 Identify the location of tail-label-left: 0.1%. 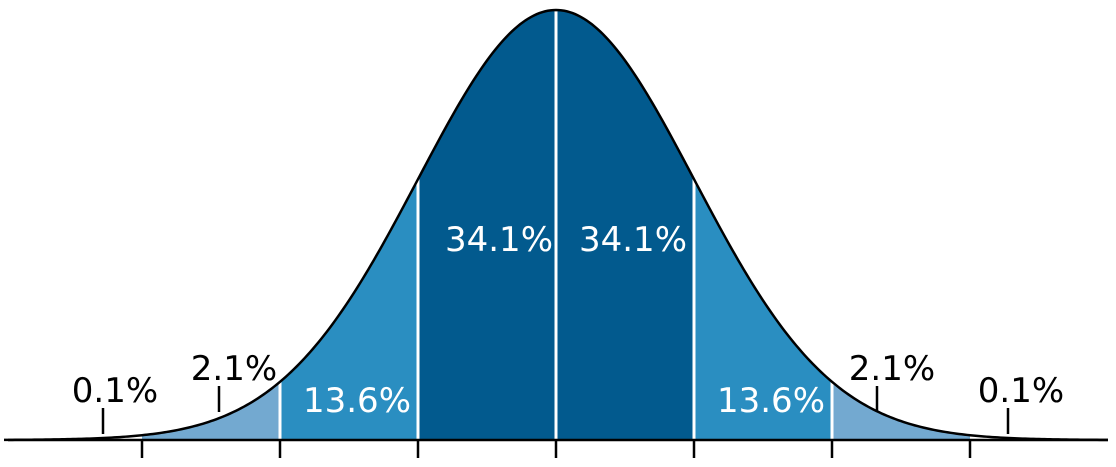
(115, 391).